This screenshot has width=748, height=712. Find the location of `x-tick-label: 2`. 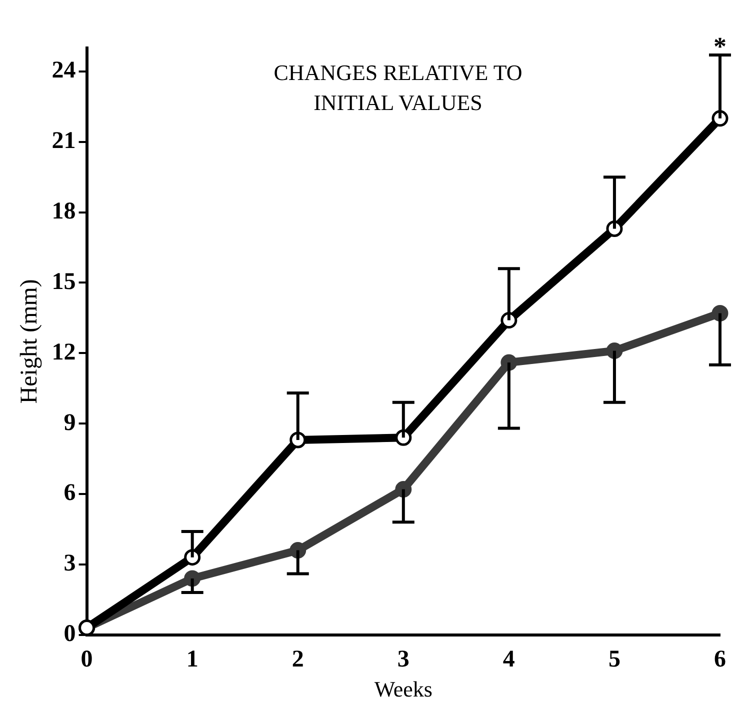

x-tick-label: 2 is located at coordinates (298, 659).